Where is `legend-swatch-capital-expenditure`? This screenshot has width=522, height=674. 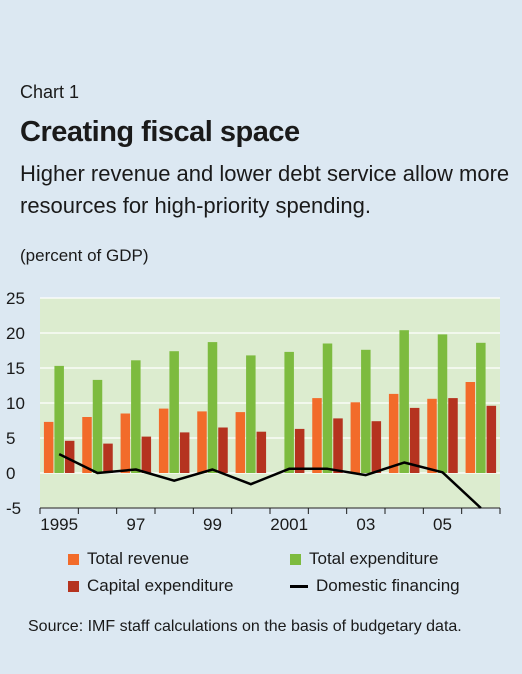
legend-swatch-capital-expenditure is located at coordinates (73, 586).